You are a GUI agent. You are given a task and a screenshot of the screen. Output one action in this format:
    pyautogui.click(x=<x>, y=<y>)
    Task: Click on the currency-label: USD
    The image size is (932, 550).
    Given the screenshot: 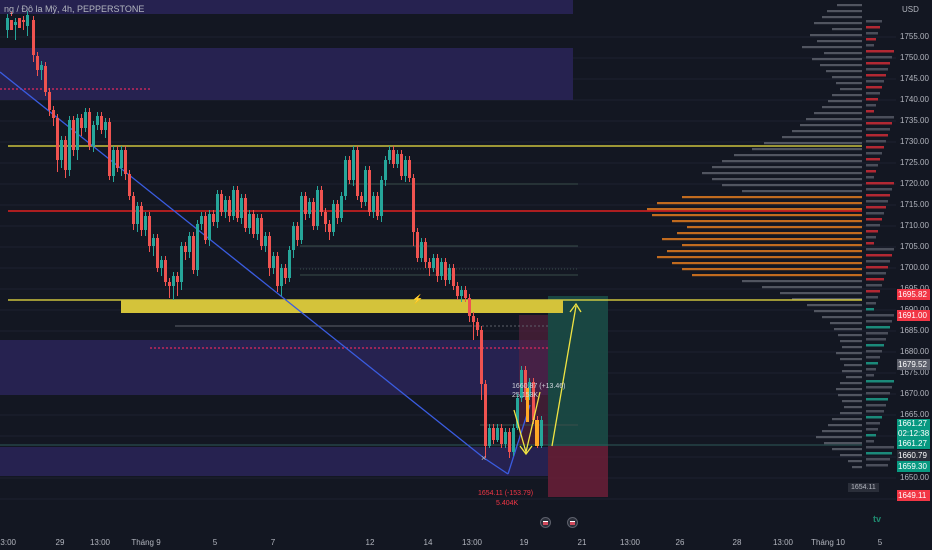 What is the action you would take?
    pyautogui.click(x=910, y=9)
    